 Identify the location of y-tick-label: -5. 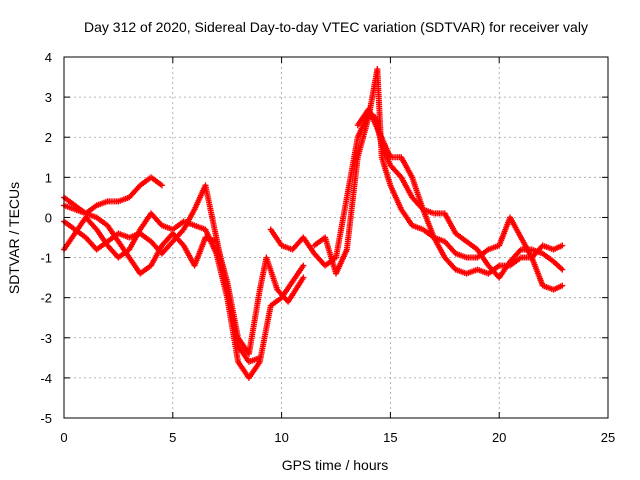
(46, 418).